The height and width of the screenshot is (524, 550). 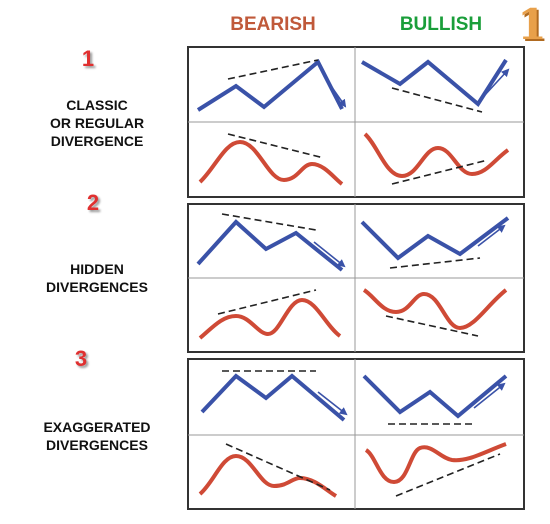 What do you see at coordinates (435, 469) in the screenshot?
I see `exaggerated-bullish-oscillator` at bounding box center [435, 469].